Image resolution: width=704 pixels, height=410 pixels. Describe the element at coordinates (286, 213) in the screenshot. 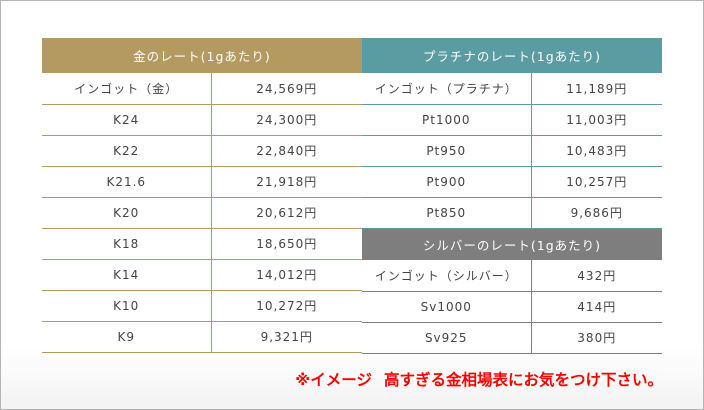

I see `rate-price: 20,612円` at that location.